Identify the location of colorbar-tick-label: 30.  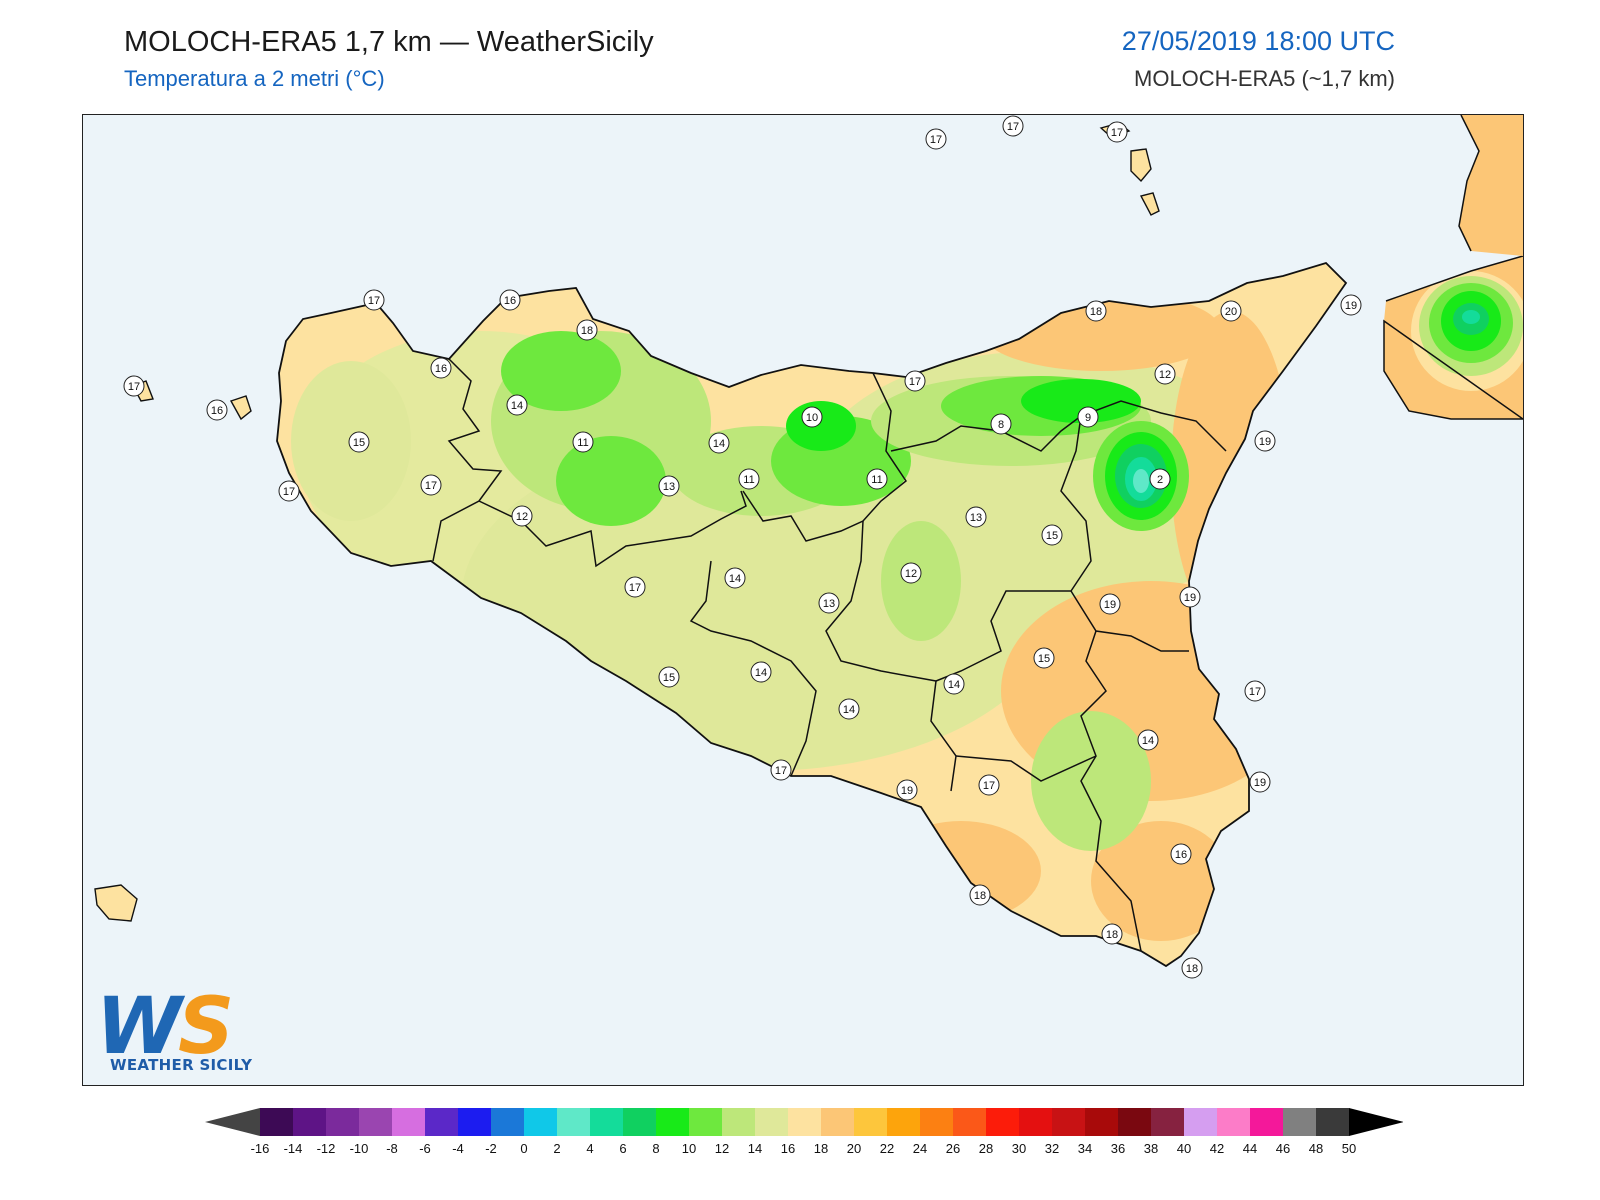
(1019, 1148).